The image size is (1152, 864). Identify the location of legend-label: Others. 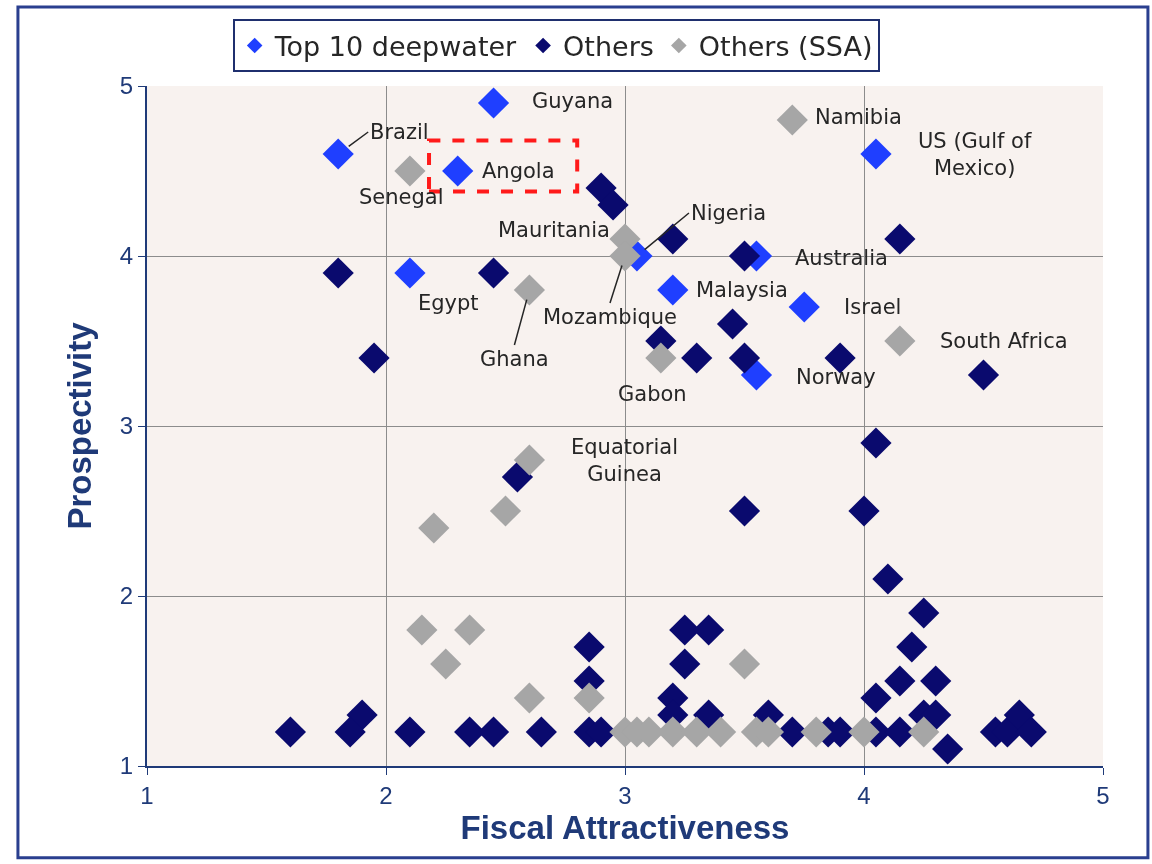
(608, 46).